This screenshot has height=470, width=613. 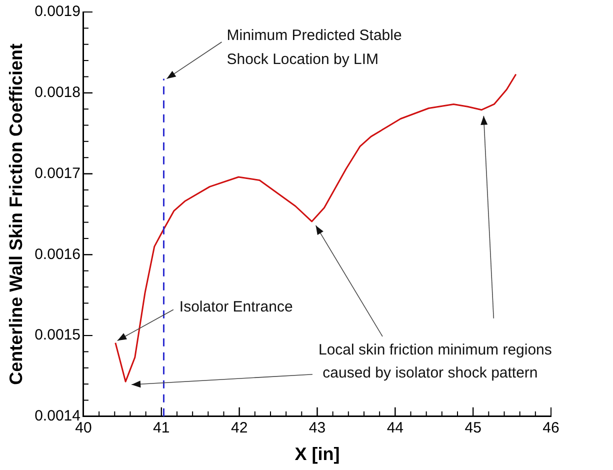 I want to click on x-tick-label: 40, so click(x=83, y=428).